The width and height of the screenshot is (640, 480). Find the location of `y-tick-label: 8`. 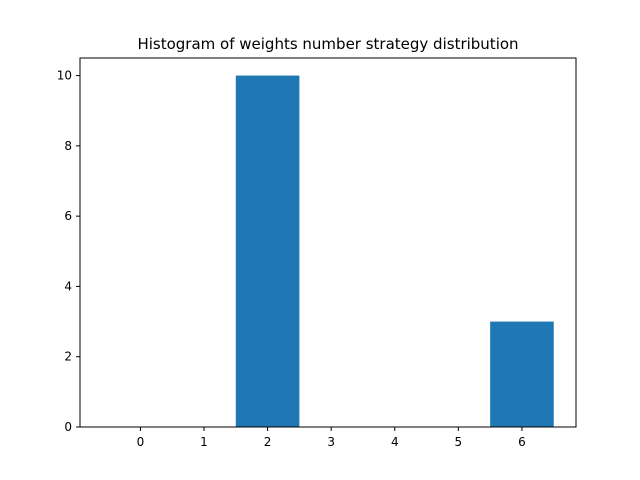

y-tick-label: 8 is located at coordinates (68, 146).